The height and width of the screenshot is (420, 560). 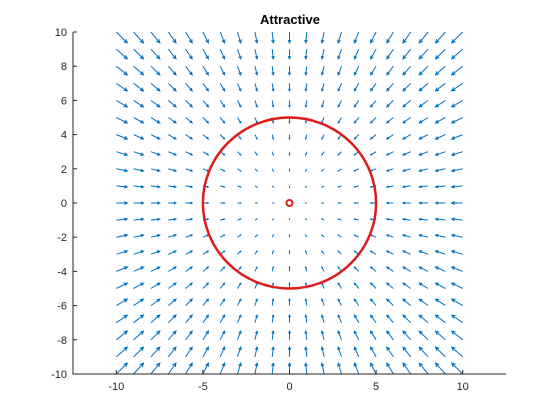 What do you see at coordinates (289, 203) in the screenshot?
I see `overlay` at bounding box center [289, 203].